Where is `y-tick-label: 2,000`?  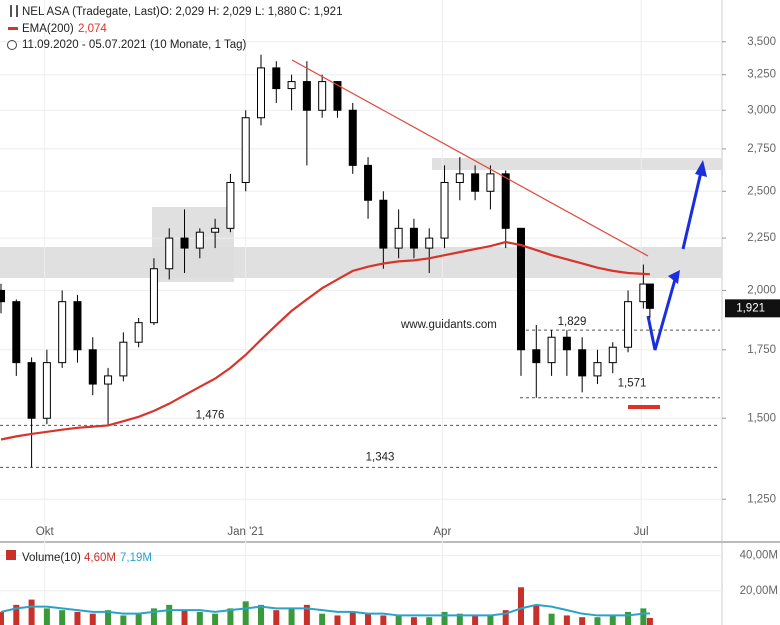 y-tick-label: 2,000 is located at coordinates (761, 290).